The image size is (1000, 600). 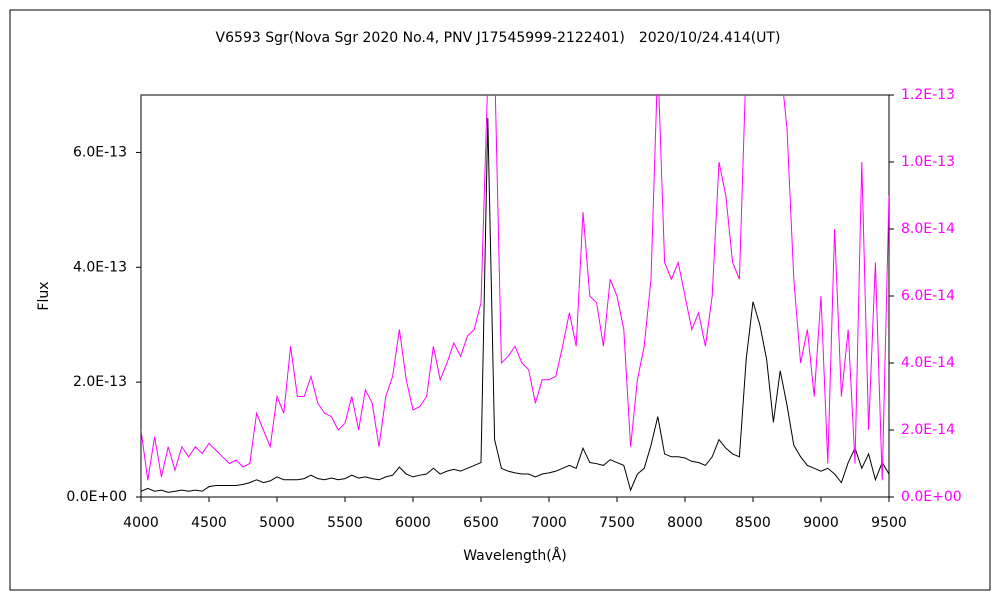 What do you see at coordinates (44, 295) in the screenshot?
I see `y-axis-label: Flux` at bounding box center [44, 295].